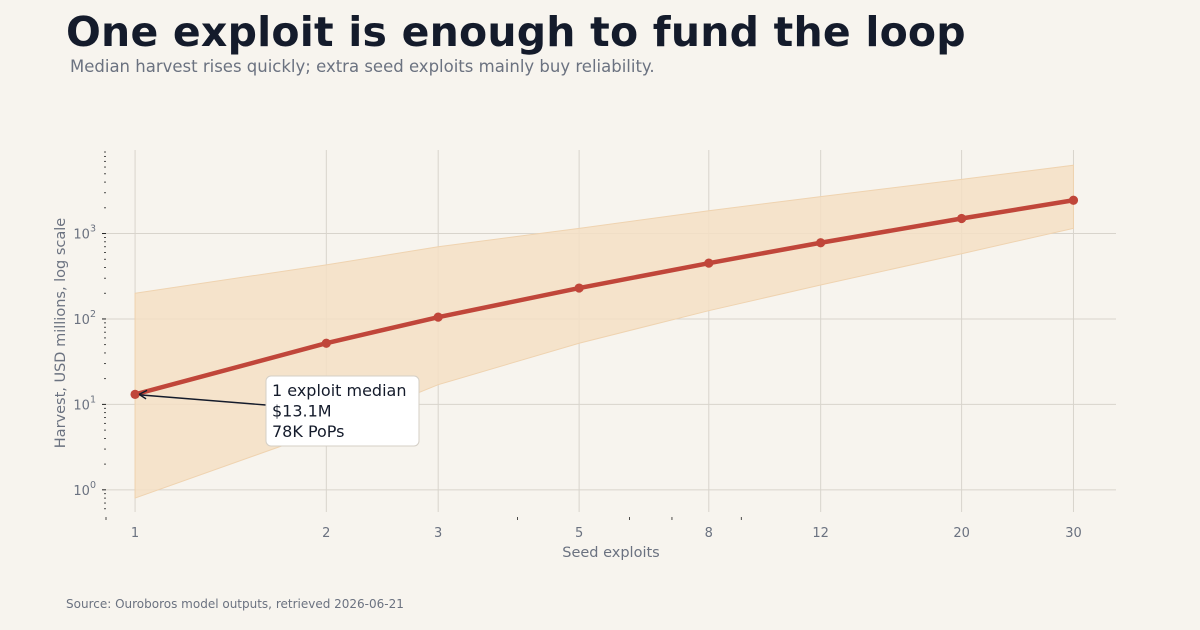 This screenshot has width=1200, height=630. Describe the element at coordinates (143, 394) in the screenshot. I see `annotation-arrowhead` at that location.